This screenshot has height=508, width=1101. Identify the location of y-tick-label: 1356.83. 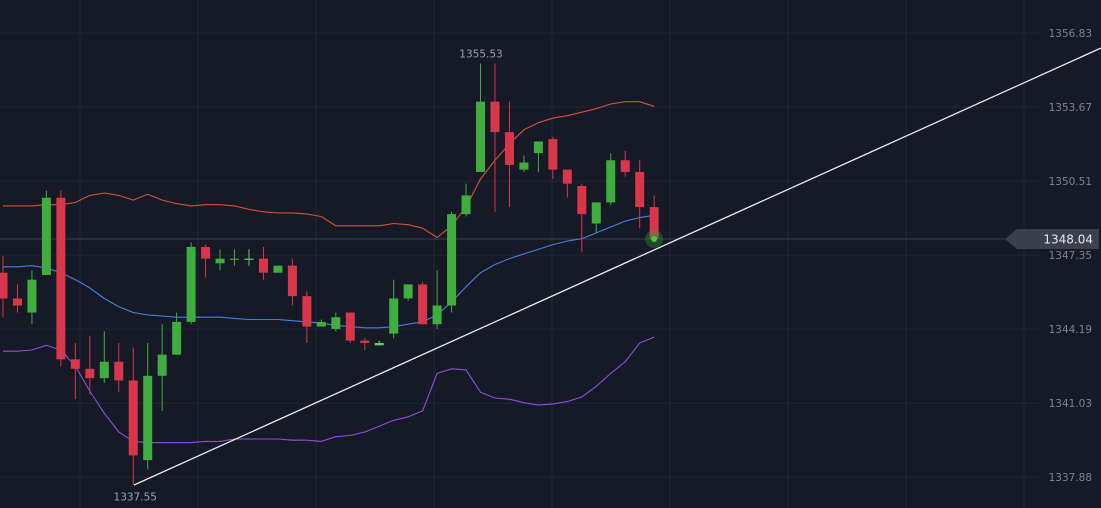
(1070, 34).